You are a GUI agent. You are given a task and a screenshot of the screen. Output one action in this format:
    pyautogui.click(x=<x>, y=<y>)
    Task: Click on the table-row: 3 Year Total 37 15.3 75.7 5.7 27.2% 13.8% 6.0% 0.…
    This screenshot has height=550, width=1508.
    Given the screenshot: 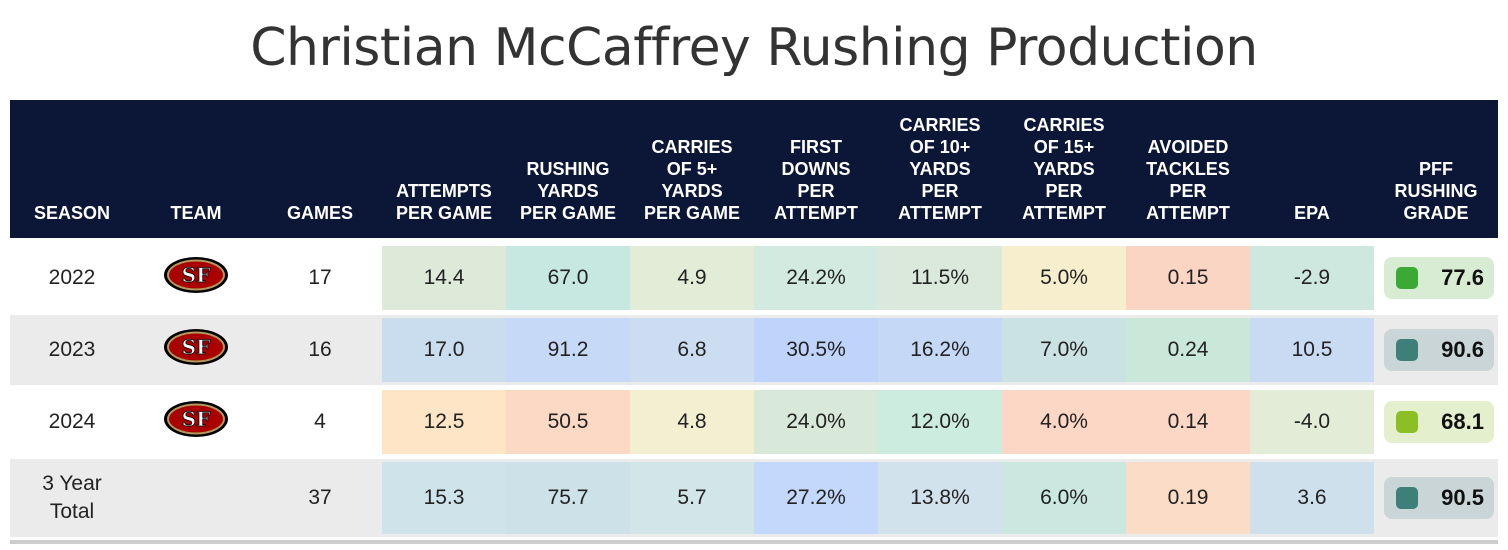 What is the action you would take?
    pyautogui.click(x=754, y=498)
    